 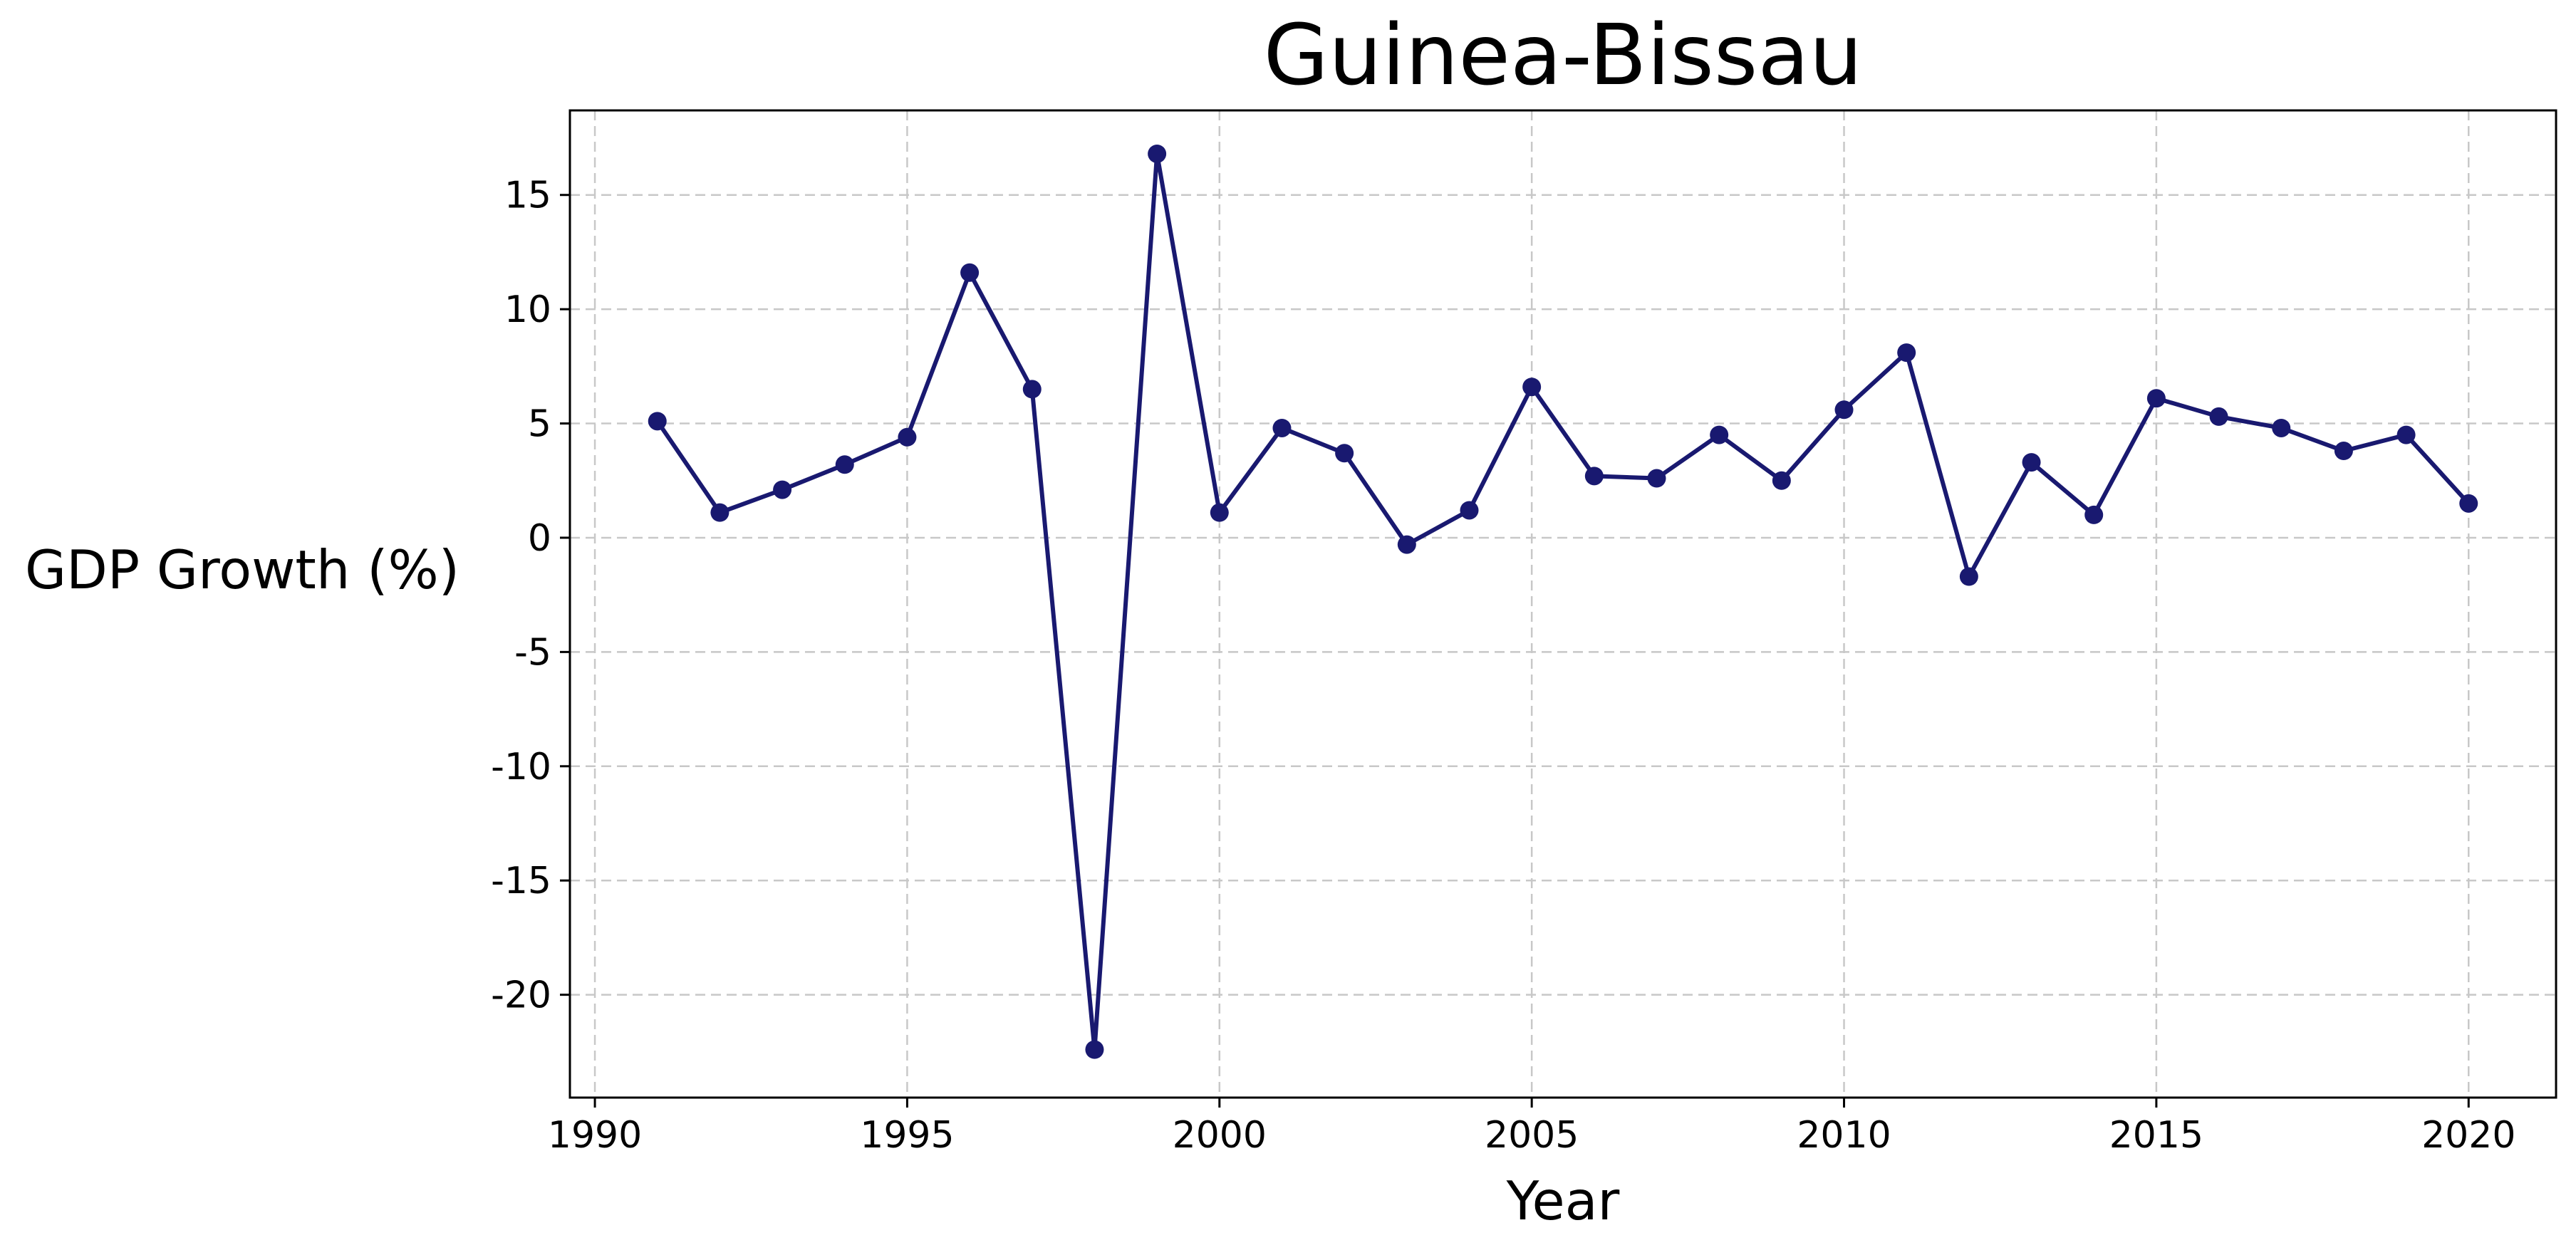 What do you see at coordinates (521, 767) in the screenshot?
I see `y-tick-label: -10` at bounding box center [521, 767].